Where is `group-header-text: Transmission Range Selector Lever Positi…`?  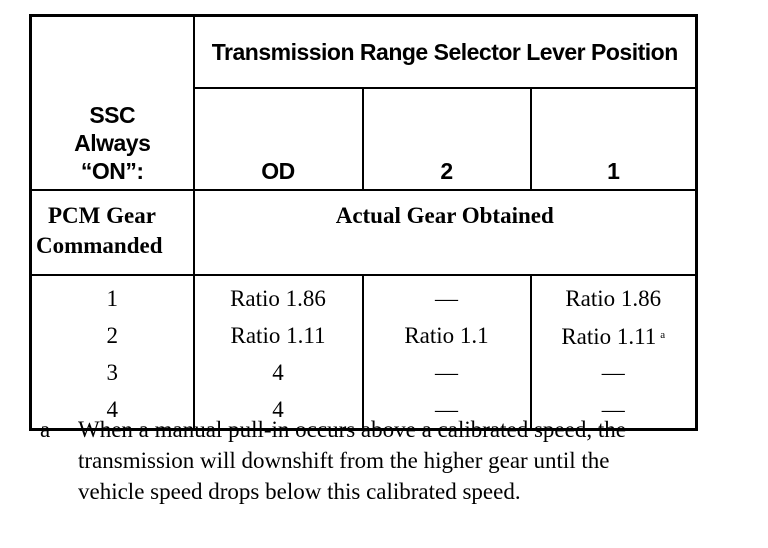 group-header-text: Transmission Range Selector Lever Positi… is located at coordinates (444, 52).